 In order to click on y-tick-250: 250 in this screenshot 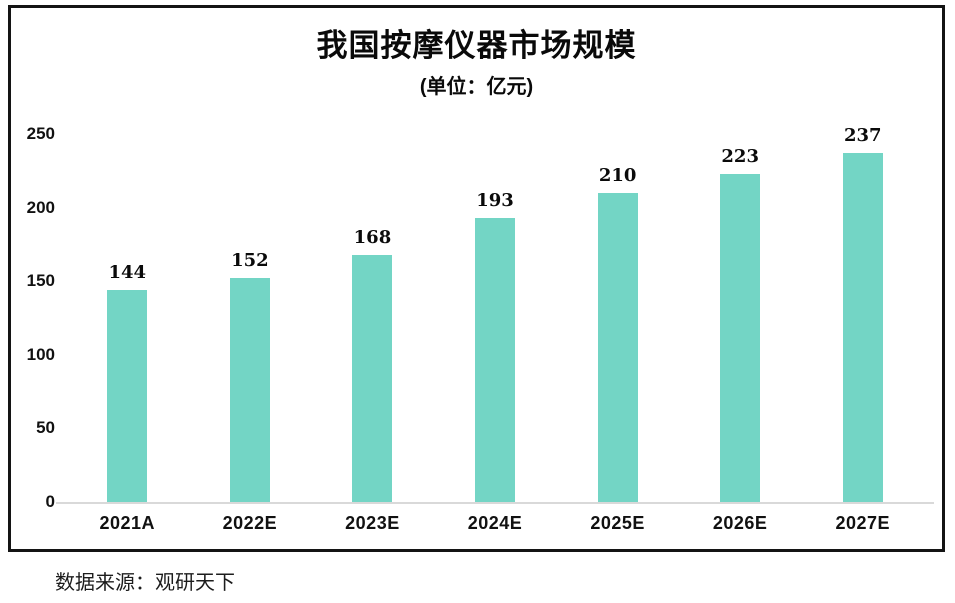, I will do `click(40, 133)`.